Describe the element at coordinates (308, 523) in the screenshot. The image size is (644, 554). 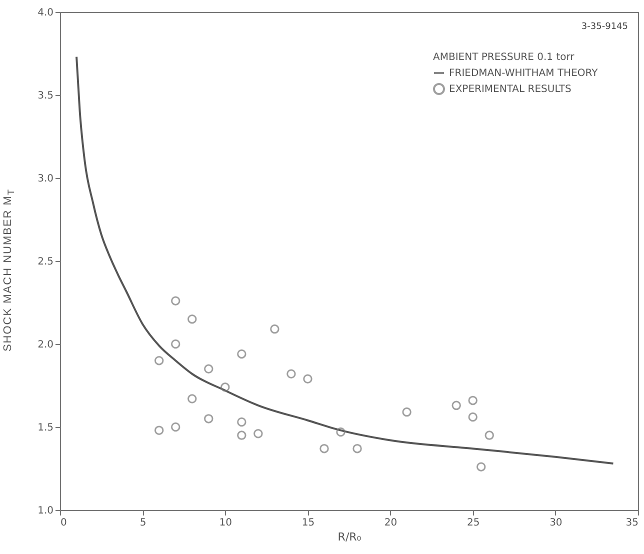
I see `x-tick-label: 15` at that location.